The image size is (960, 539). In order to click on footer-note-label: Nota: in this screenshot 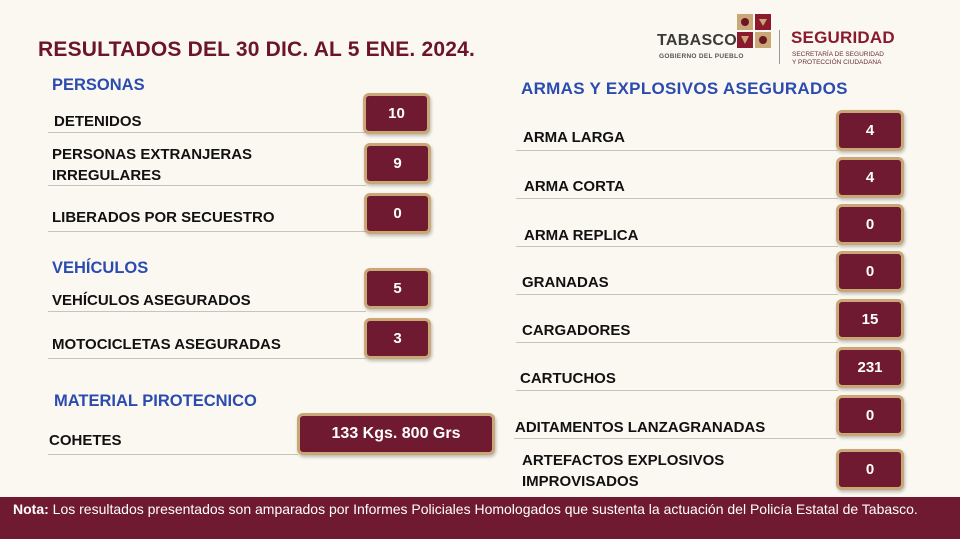, I will do `click(31, 509)`.